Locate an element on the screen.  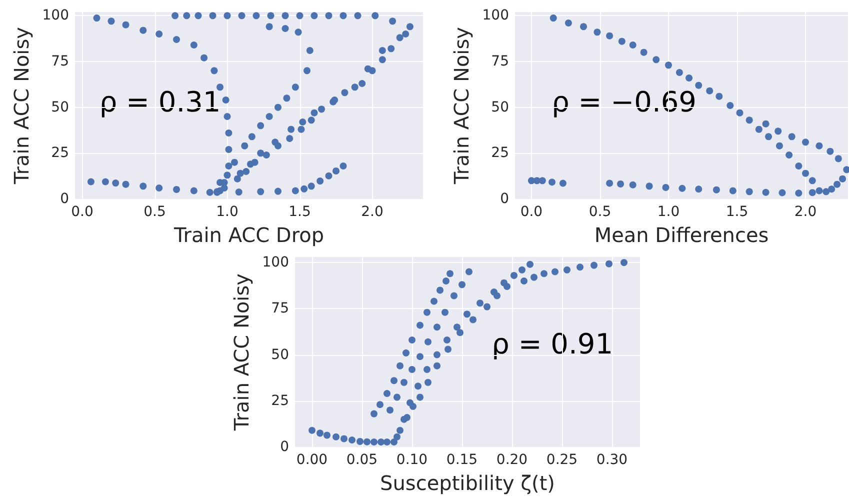
x-tick-label: 0.30 is located at coordinates (612, 460).